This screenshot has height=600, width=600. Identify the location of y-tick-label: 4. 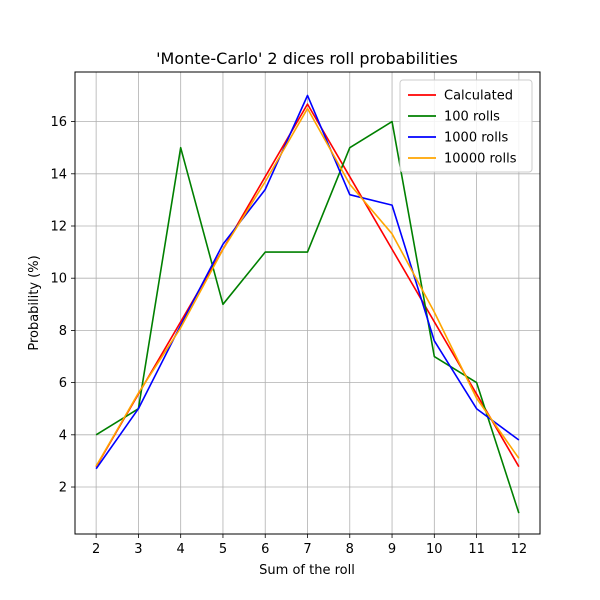
(63, 435).